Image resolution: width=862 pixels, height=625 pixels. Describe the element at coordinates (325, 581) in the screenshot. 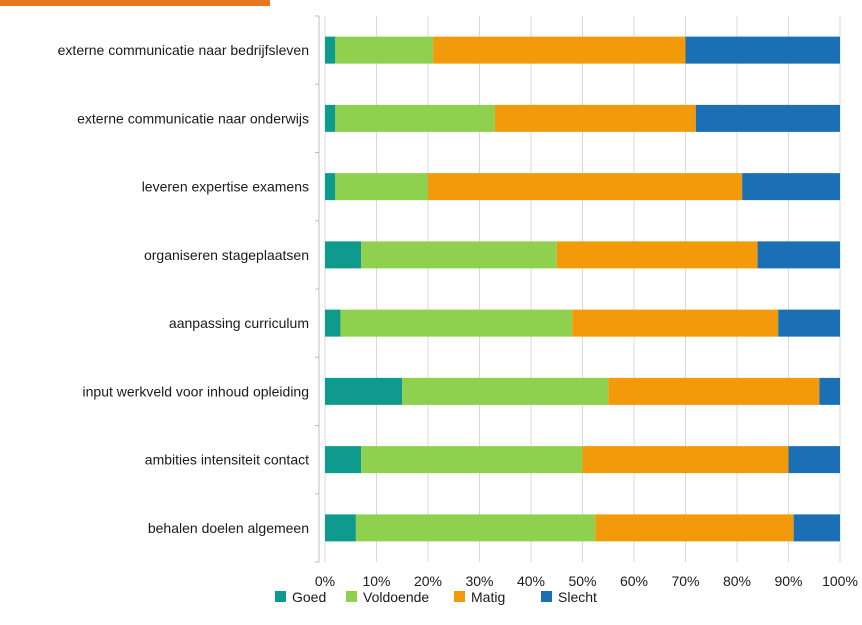

I see `x-tick-label: 0%` at that location.